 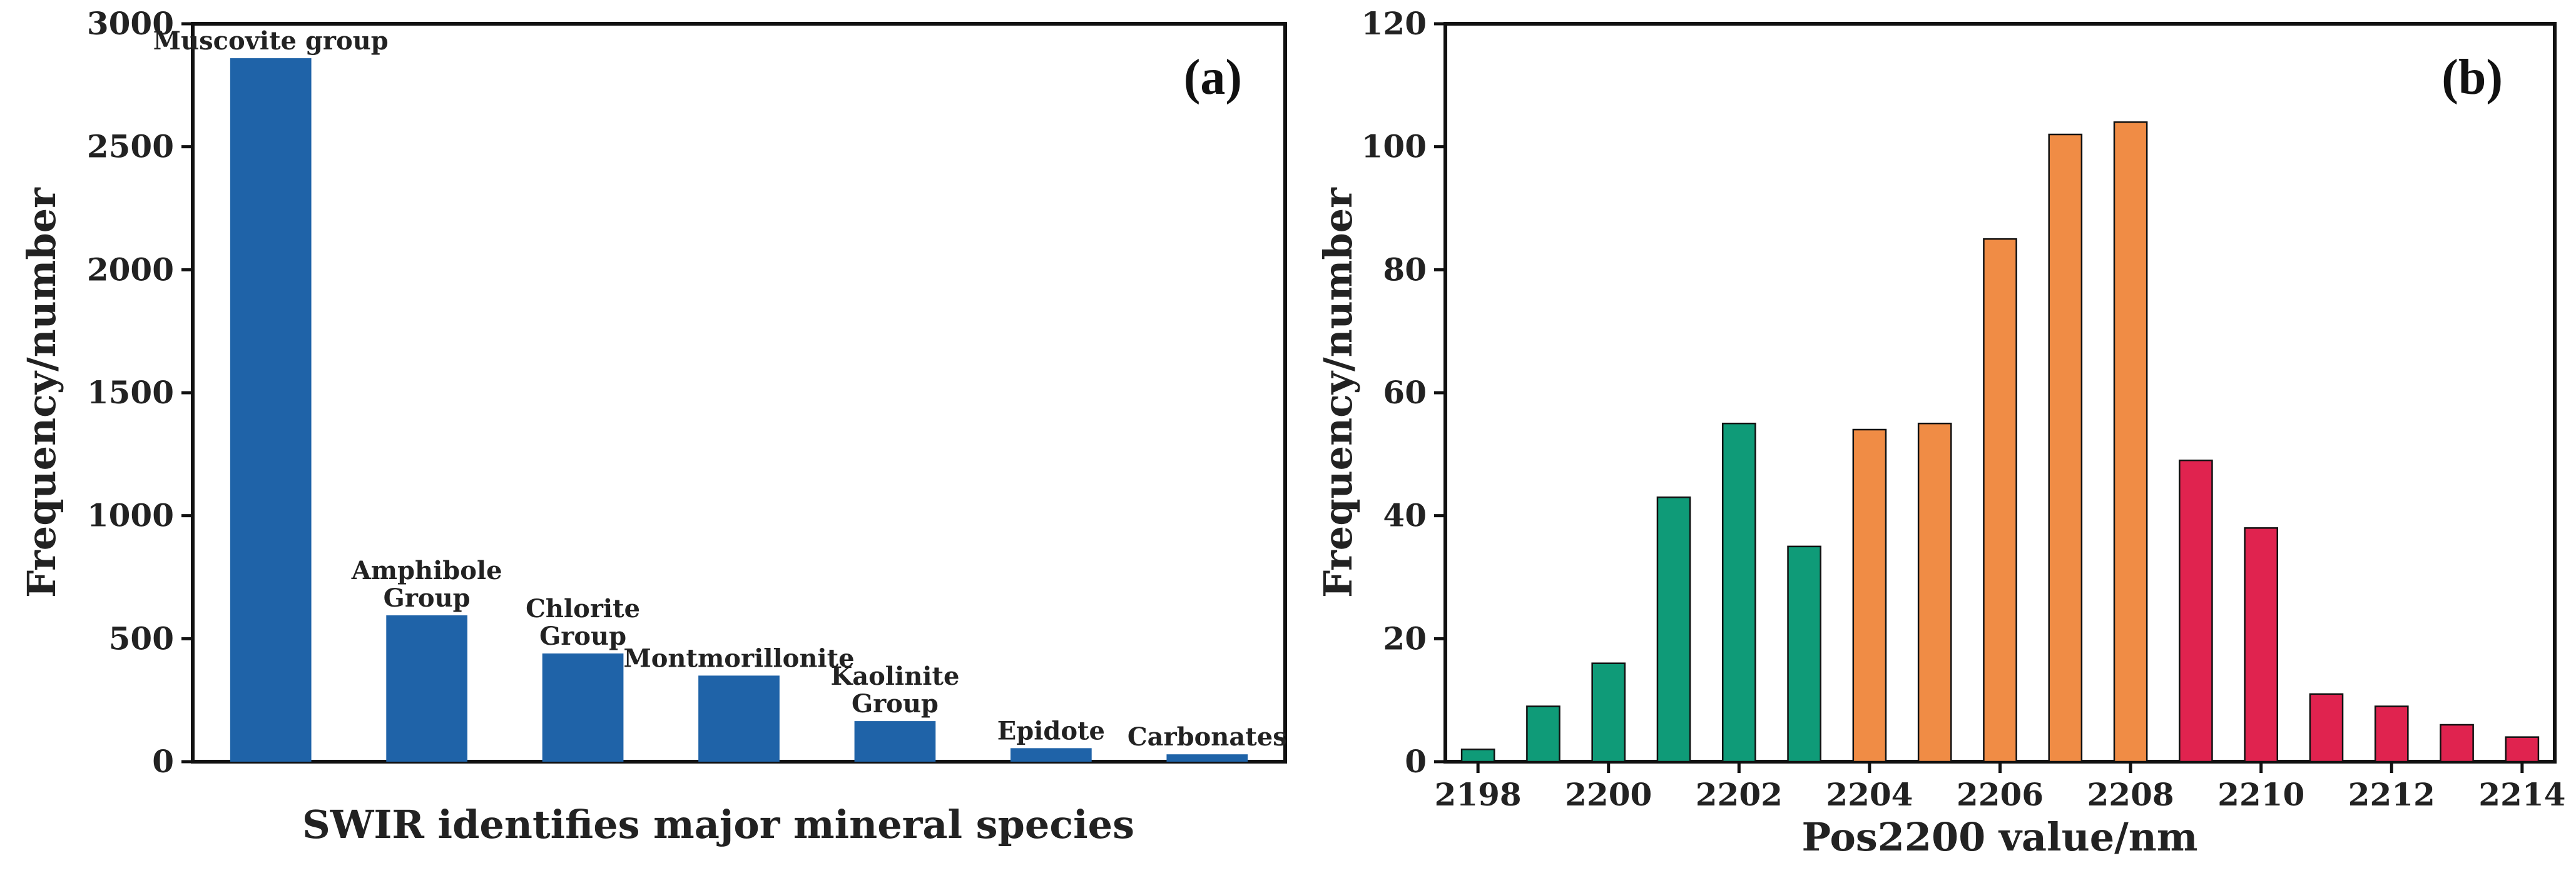 I want to click on x-axis-title-a: SWIR identifies major mineral species, so click(x=718, y=824).